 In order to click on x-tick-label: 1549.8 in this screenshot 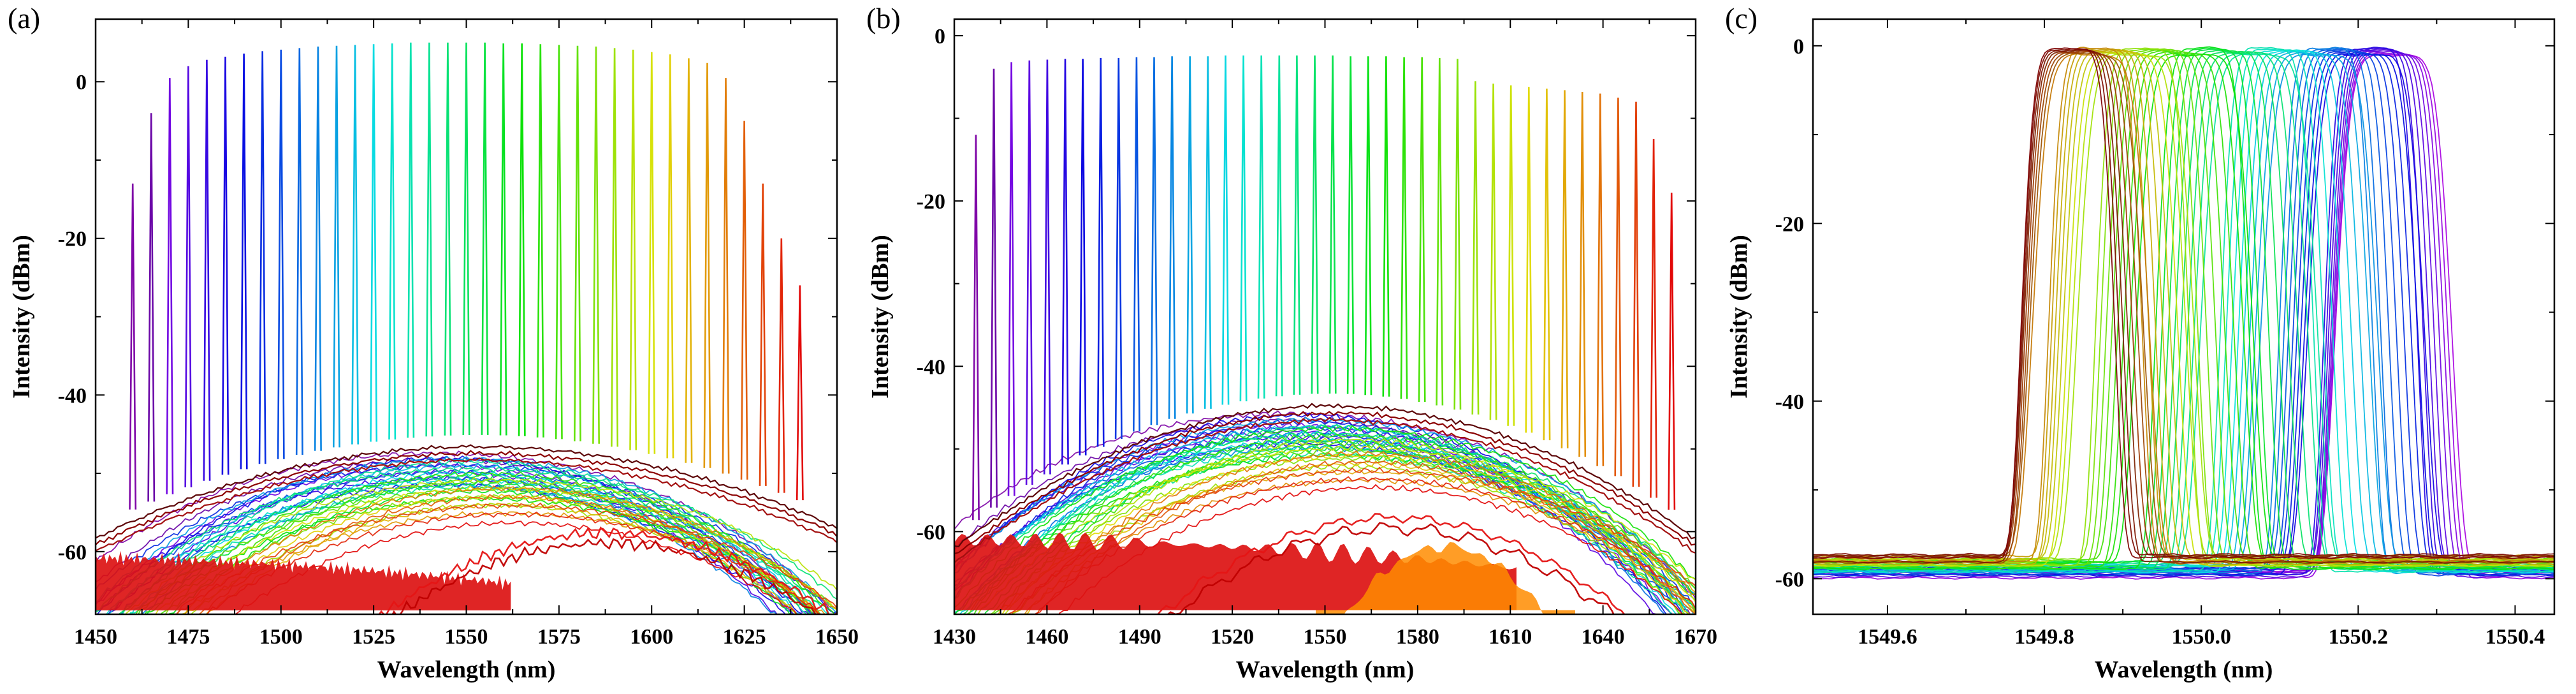, I will do `click(2044, 637)`.